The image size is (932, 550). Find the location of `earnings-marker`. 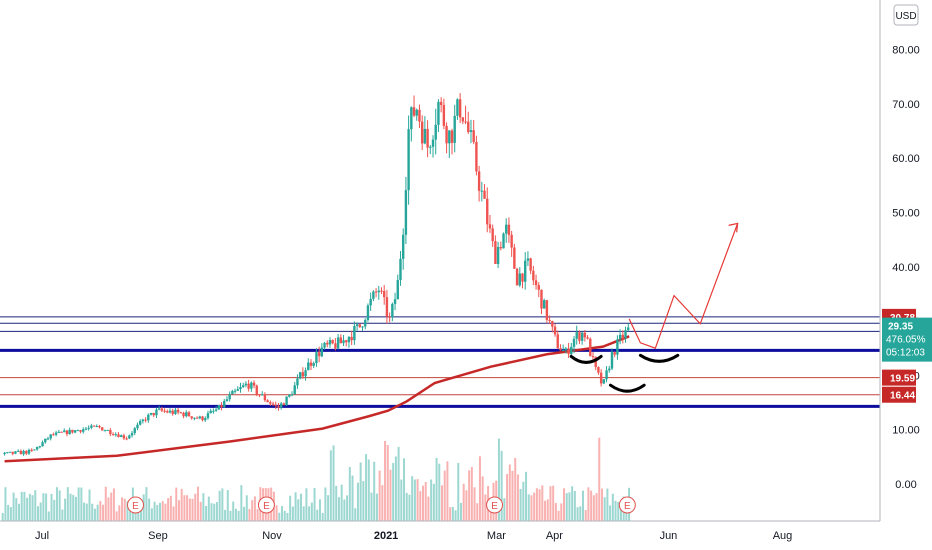

earnings-marker is located at coordinates (495, 505).